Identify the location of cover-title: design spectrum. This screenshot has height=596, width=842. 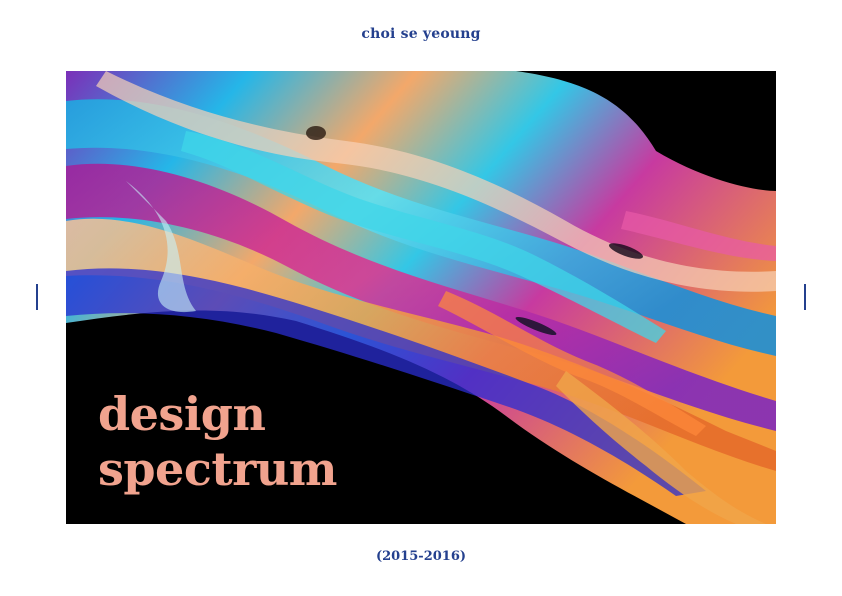
(217, 442).